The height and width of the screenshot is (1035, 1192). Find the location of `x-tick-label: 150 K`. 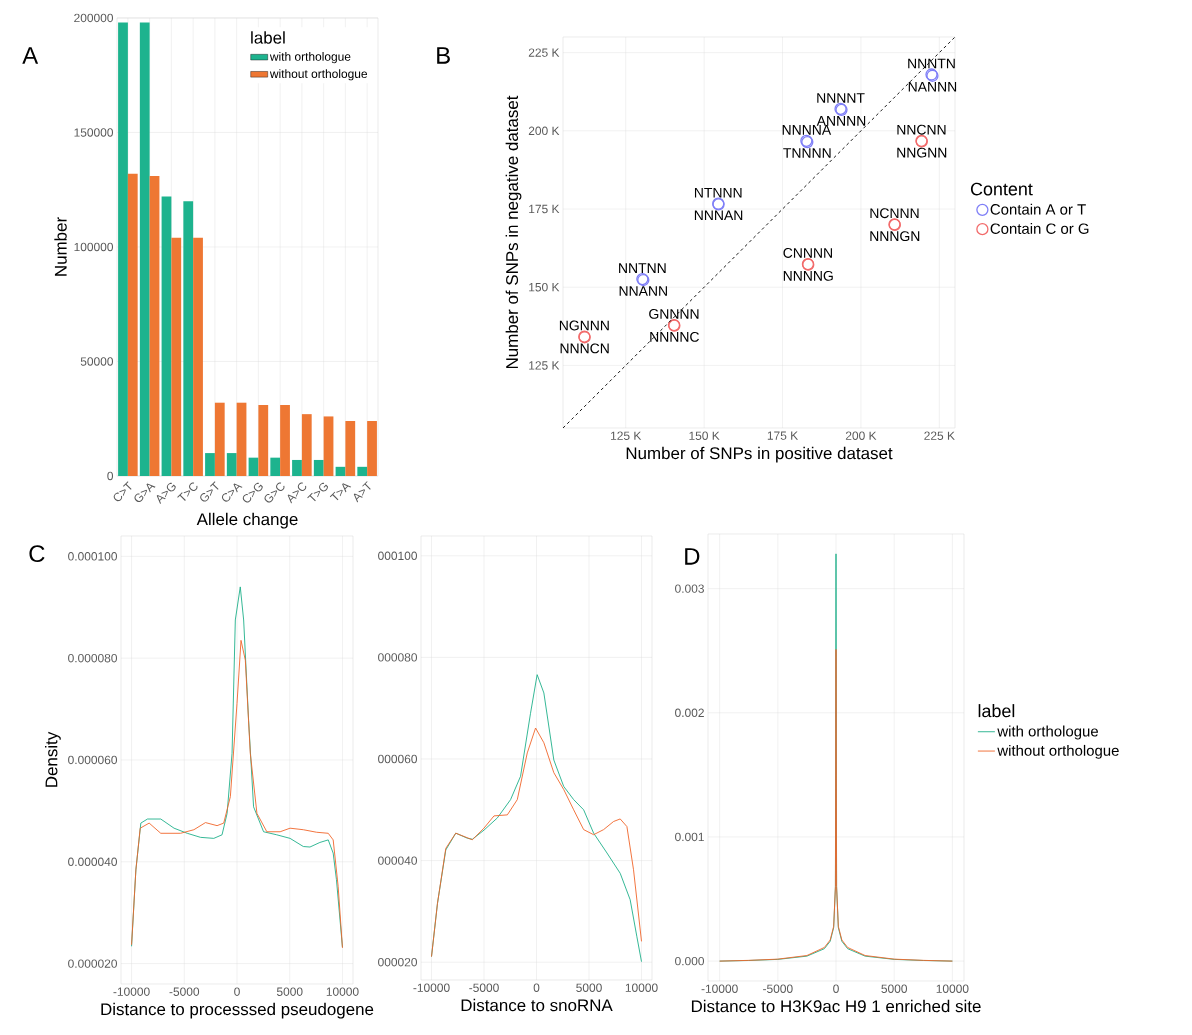

x-tick-label: 150 K is located at coordinates (704, 435).